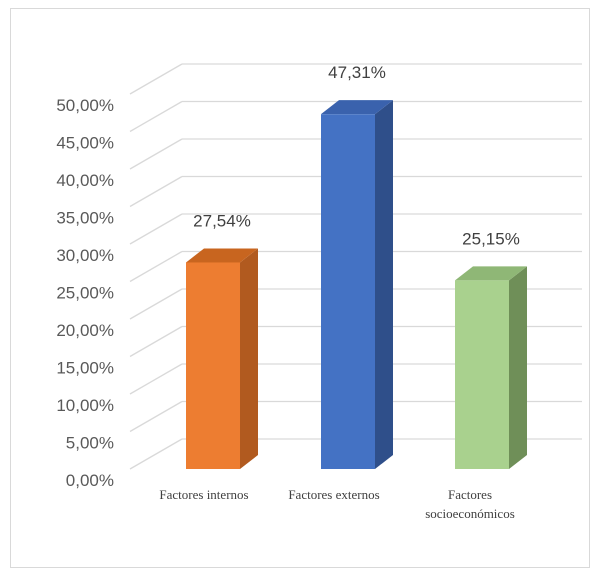  Describe the element at coordinates (85, 180) in the screenshot. I see `y-tick-label: 40,00%` at that location.